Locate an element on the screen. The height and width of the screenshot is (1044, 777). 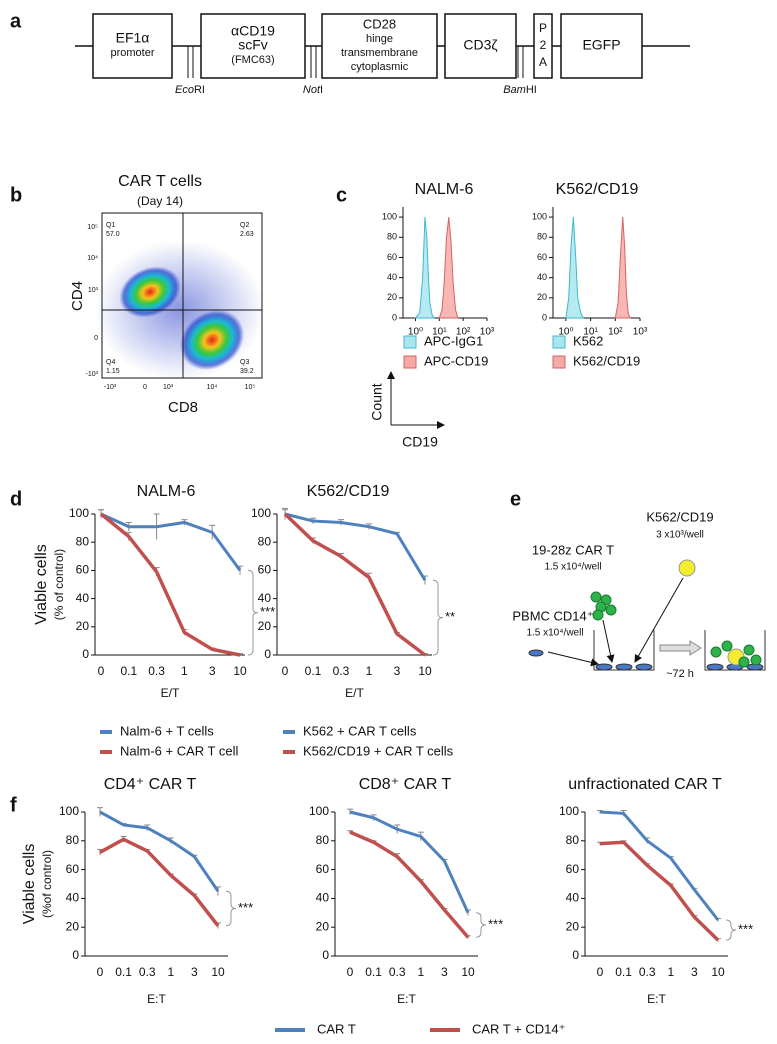
legend-label: CAR T is located at coordinates (336, 1028).